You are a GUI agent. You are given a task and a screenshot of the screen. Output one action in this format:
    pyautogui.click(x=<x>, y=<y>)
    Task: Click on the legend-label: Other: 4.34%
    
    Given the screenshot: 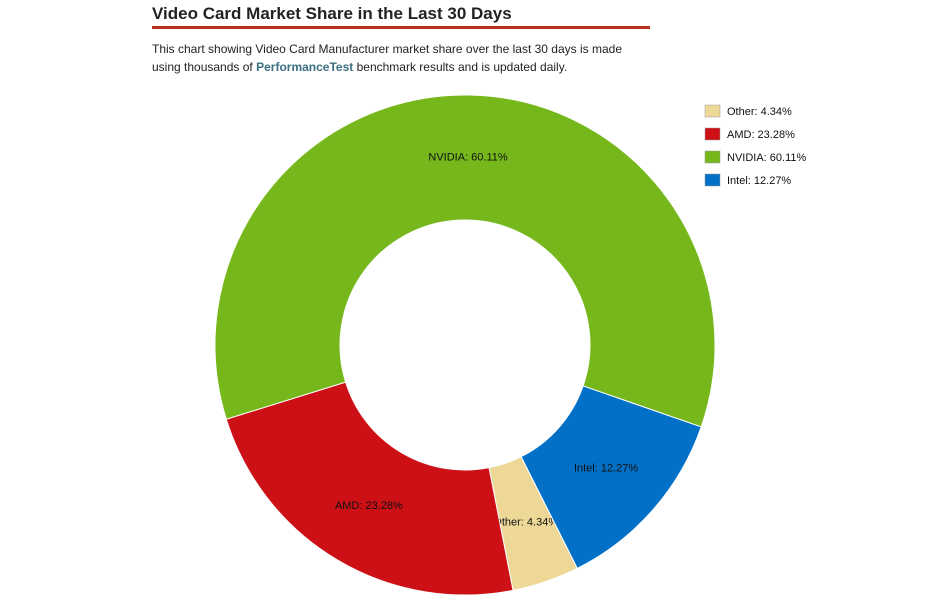 What is the action you would take?
    pyautogui.click(x=759, y=112)
    